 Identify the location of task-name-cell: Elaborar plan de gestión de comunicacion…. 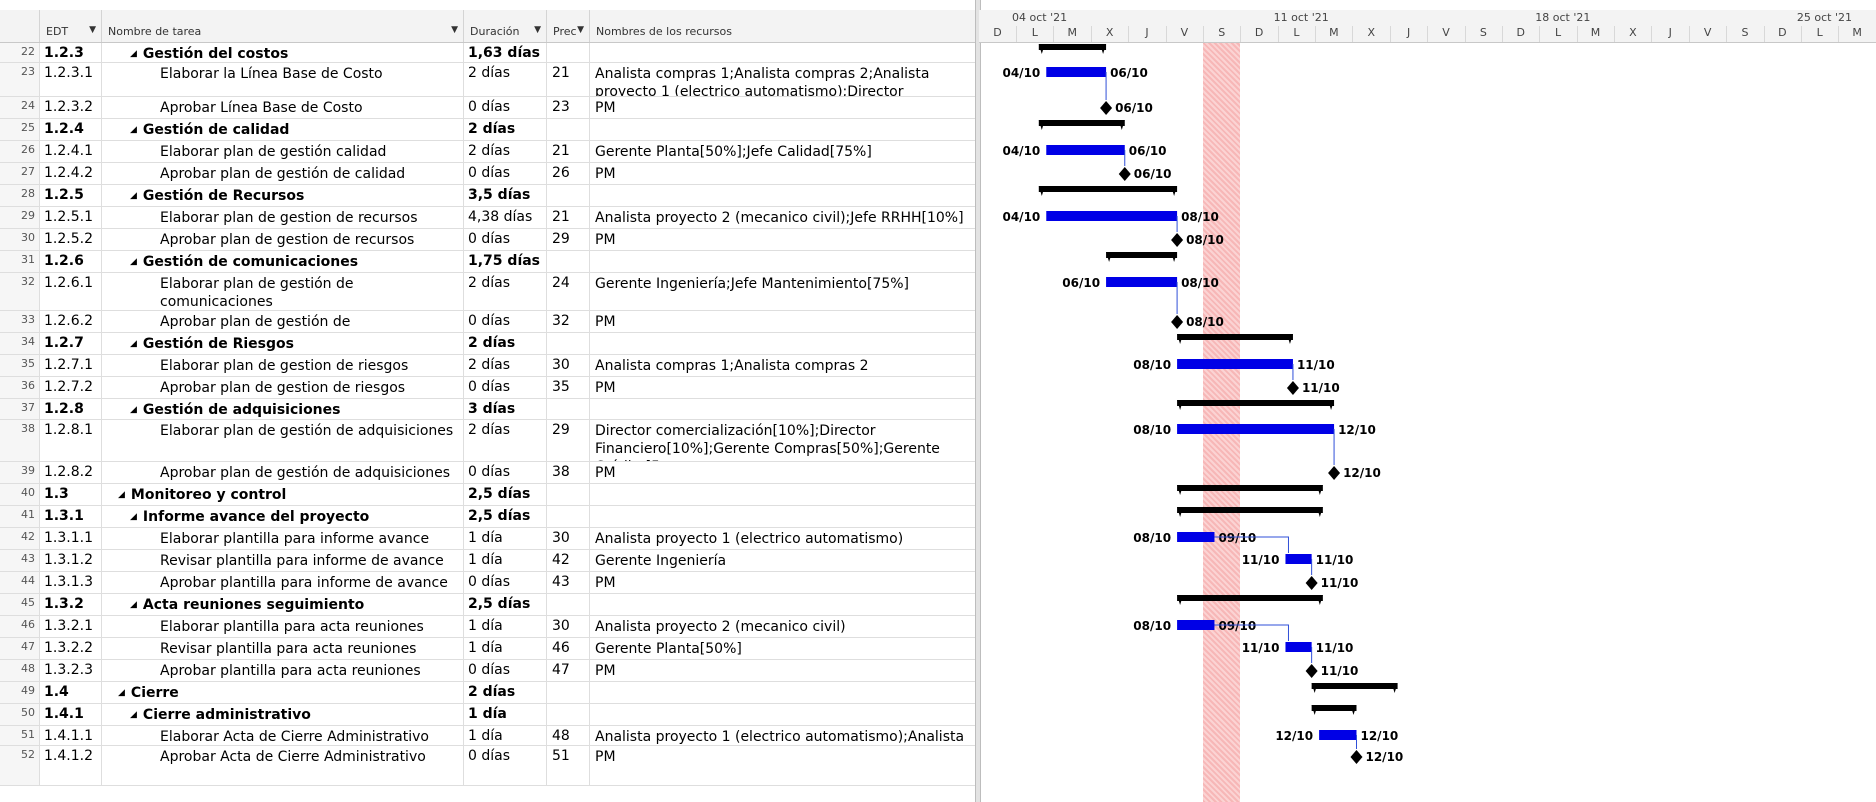
(283, 291).